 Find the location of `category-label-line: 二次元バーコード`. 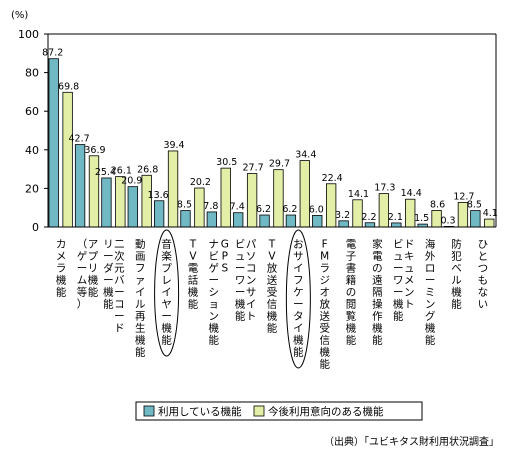

category-label-line: 二次元バーコード is located at coordinates (119, 287).